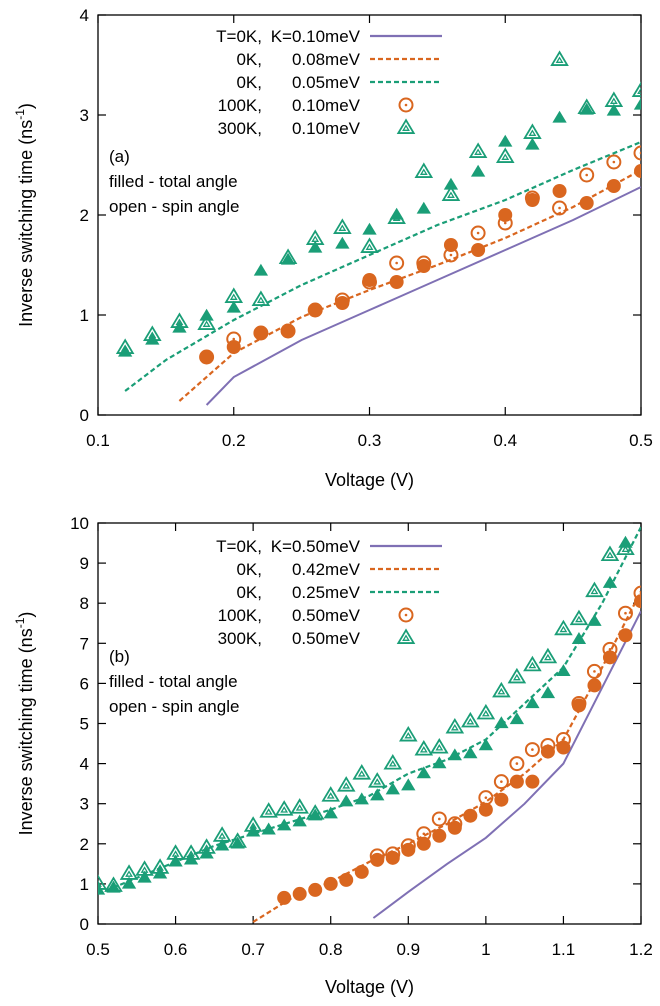  I want to click on legend-swatch, so click(406, 636).